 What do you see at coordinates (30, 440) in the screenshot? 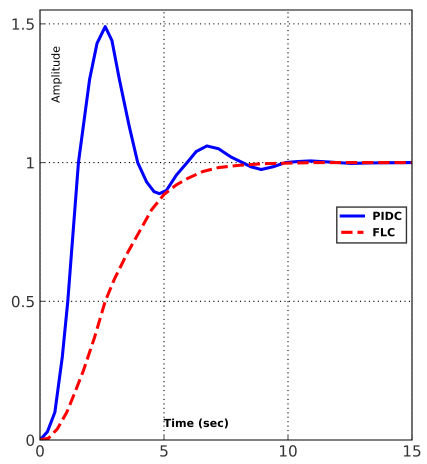
I see `y-tick-label: 0` at bounding box center [30, 440].